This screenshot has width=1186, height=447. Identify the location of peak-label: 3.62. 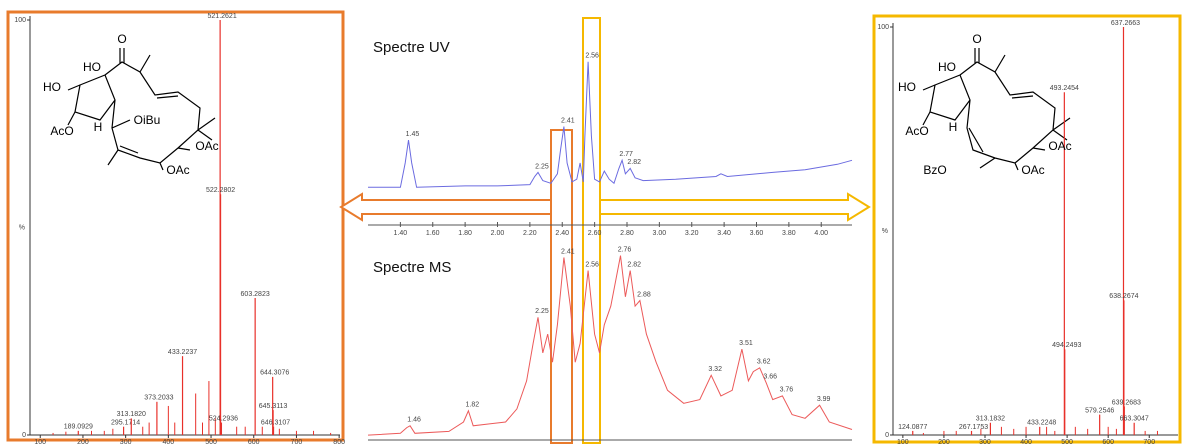
(764, 362).